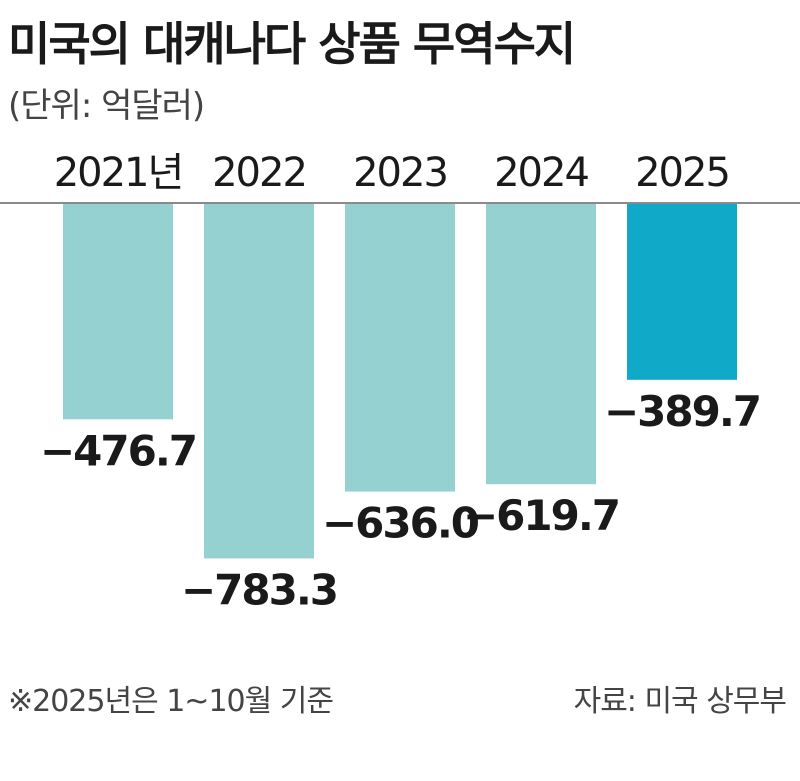  Describe the element at coordinates (541, 515) in the screenshot. I see `value-label-4: −619.7` at that location.